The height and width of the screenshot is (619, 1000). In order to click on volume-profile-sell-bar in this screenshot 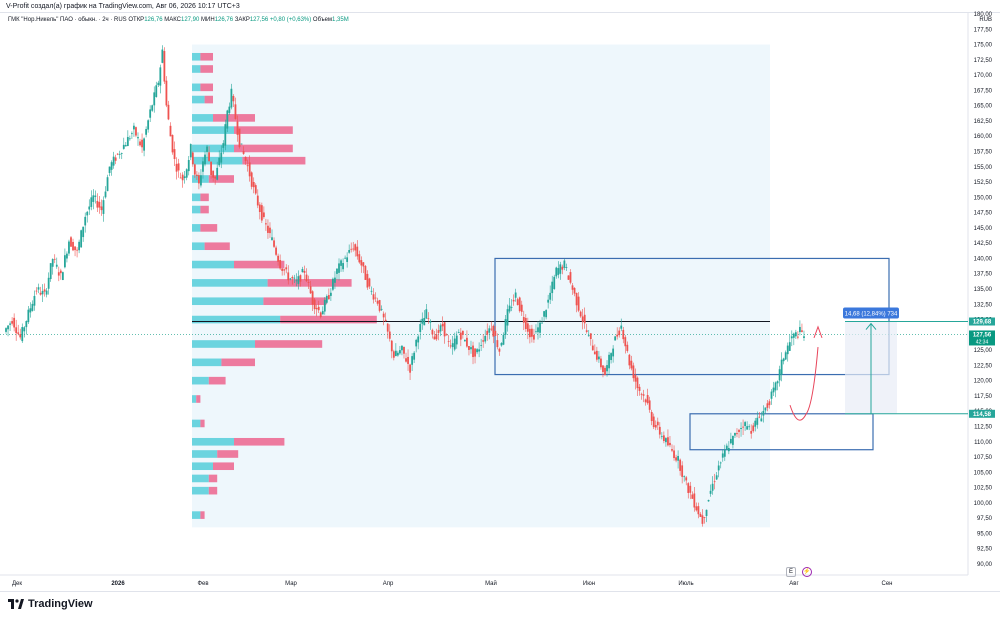, I will do `click(204, 197)`.